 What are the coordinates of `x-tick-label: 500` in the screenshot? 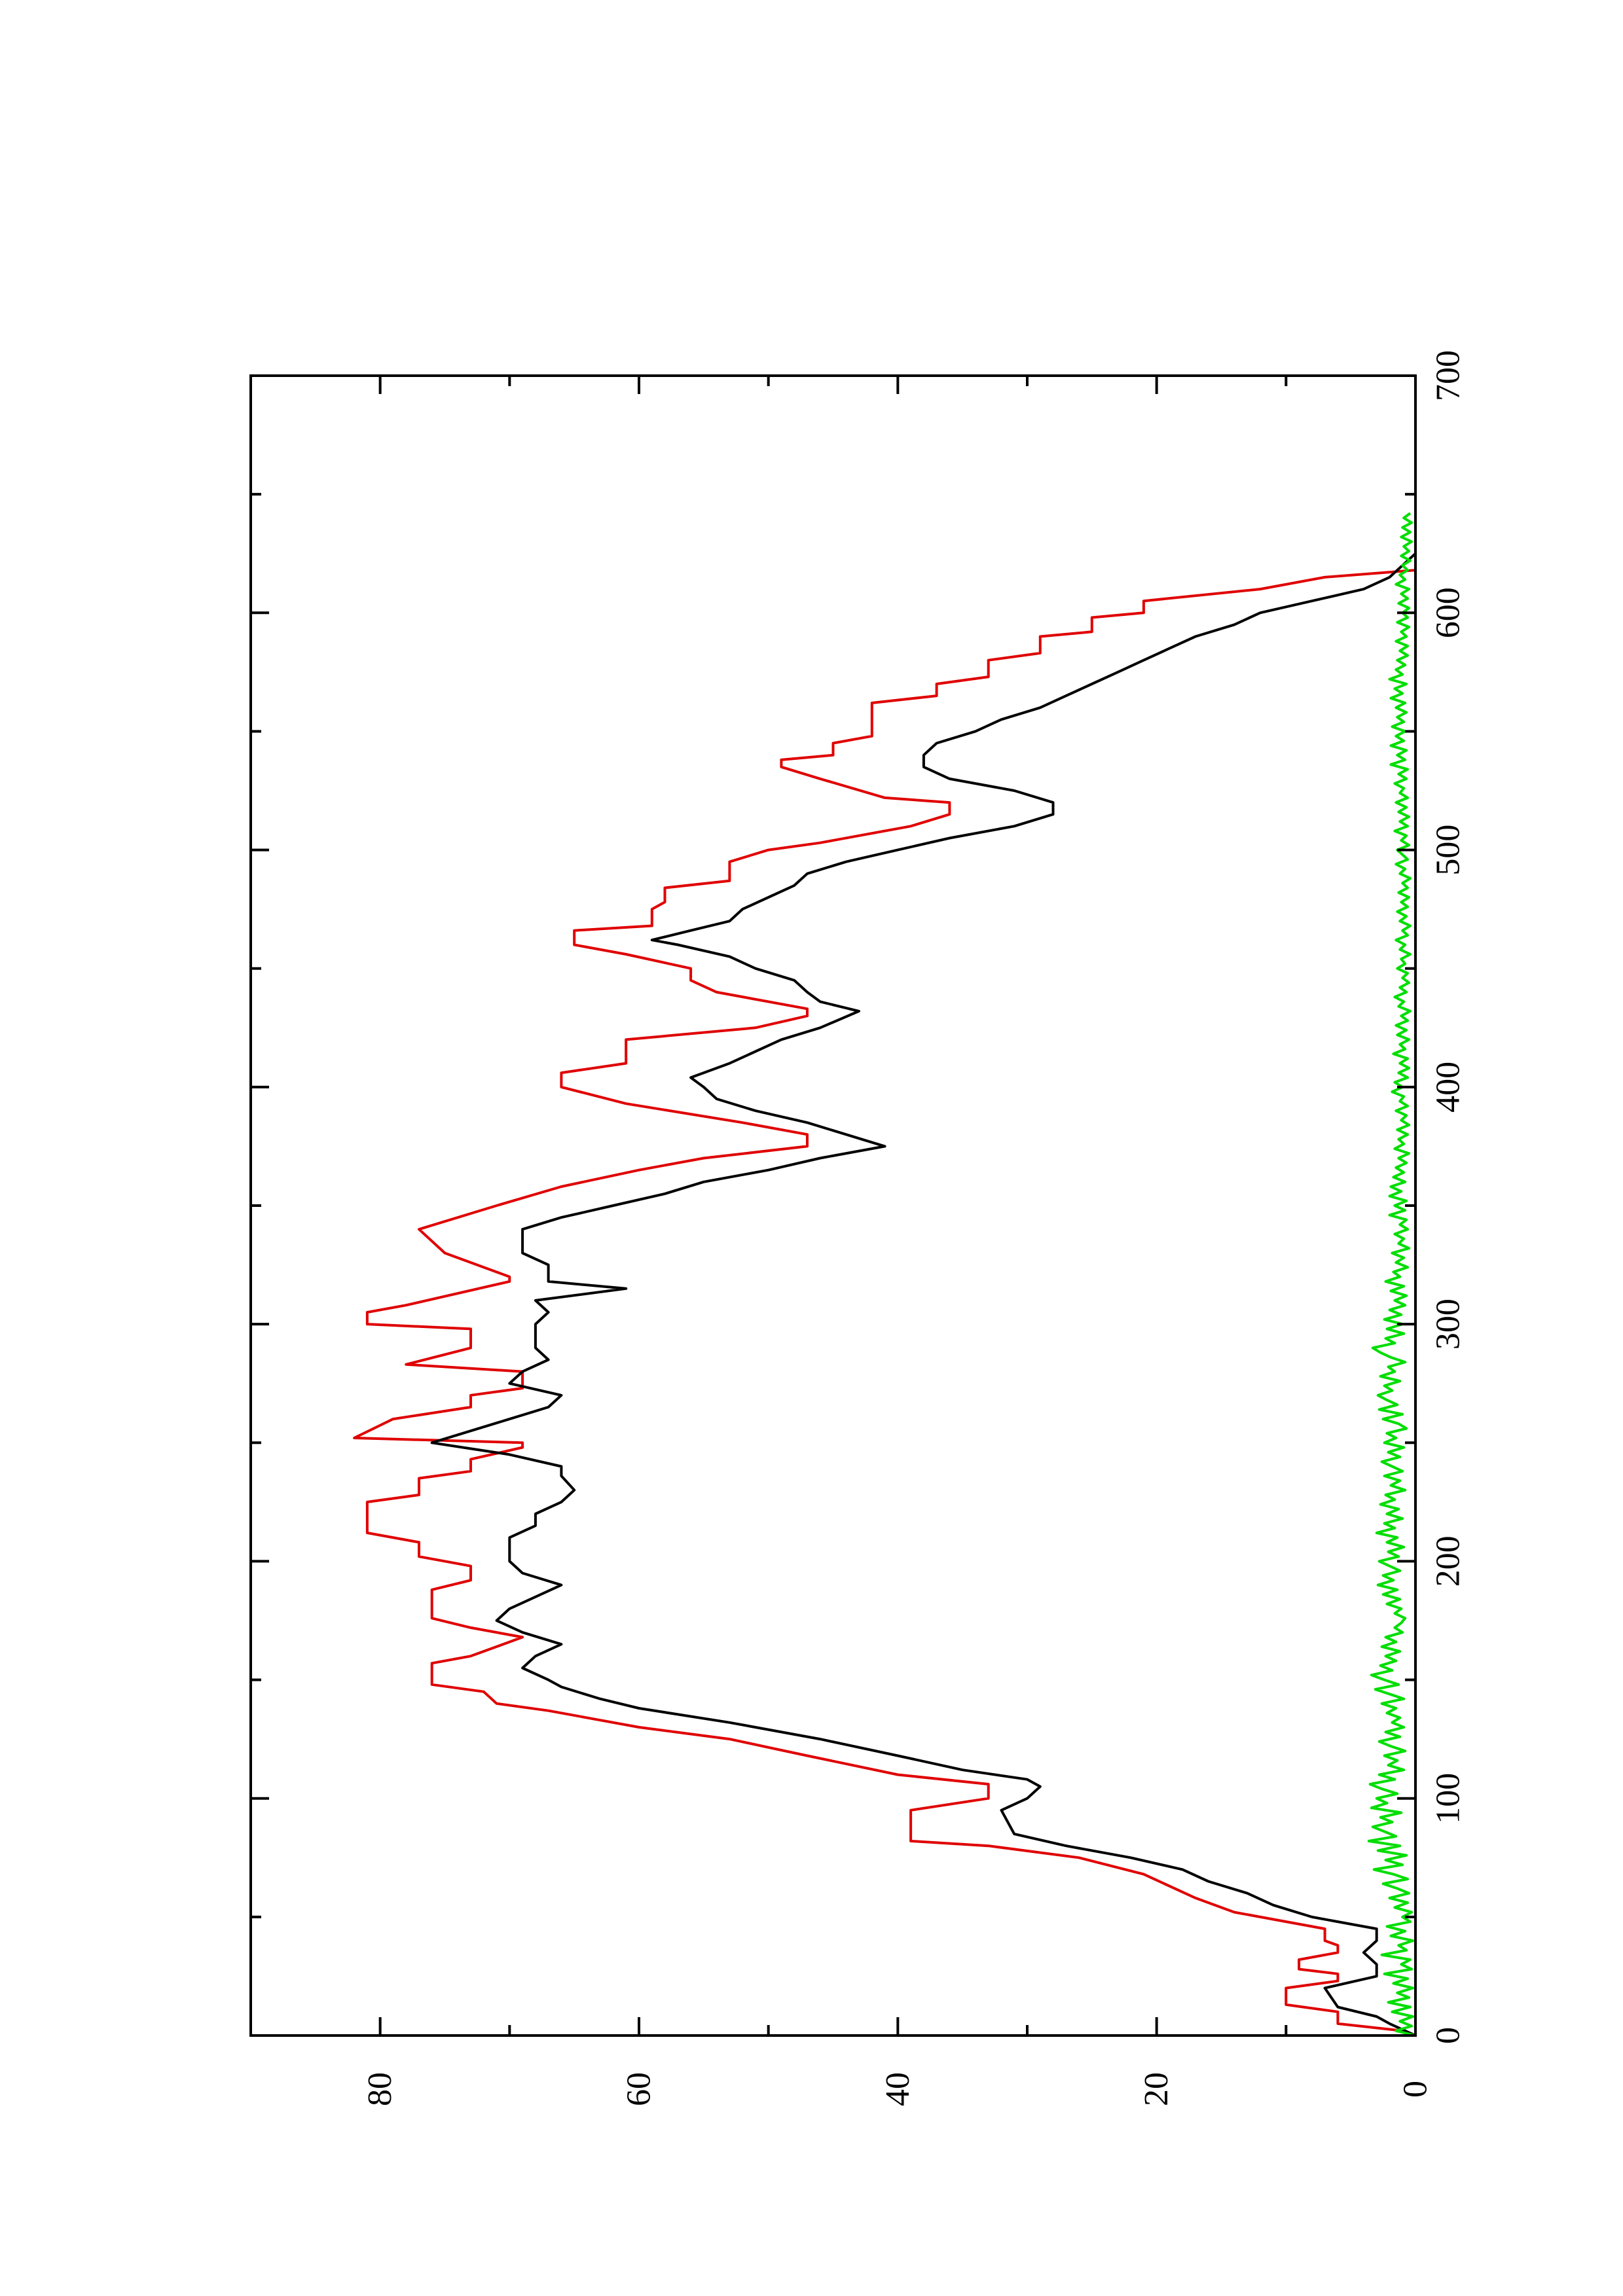 It's located at (1448, 850).